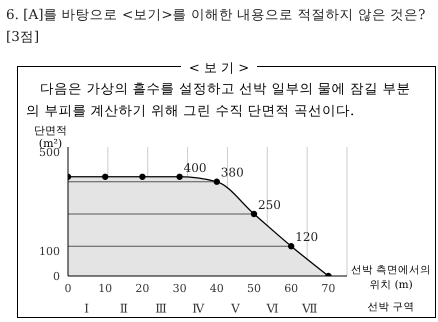 Image resolution: width=438 pixels, height=322 pixels. I want to click on text: 다음은 가상의 흘수를 설정하고 선박 일부의 물에 잠길 부분의 부피를 계산하기 위해 그린 수직 단면적 곡선이다., so click(219, 100).